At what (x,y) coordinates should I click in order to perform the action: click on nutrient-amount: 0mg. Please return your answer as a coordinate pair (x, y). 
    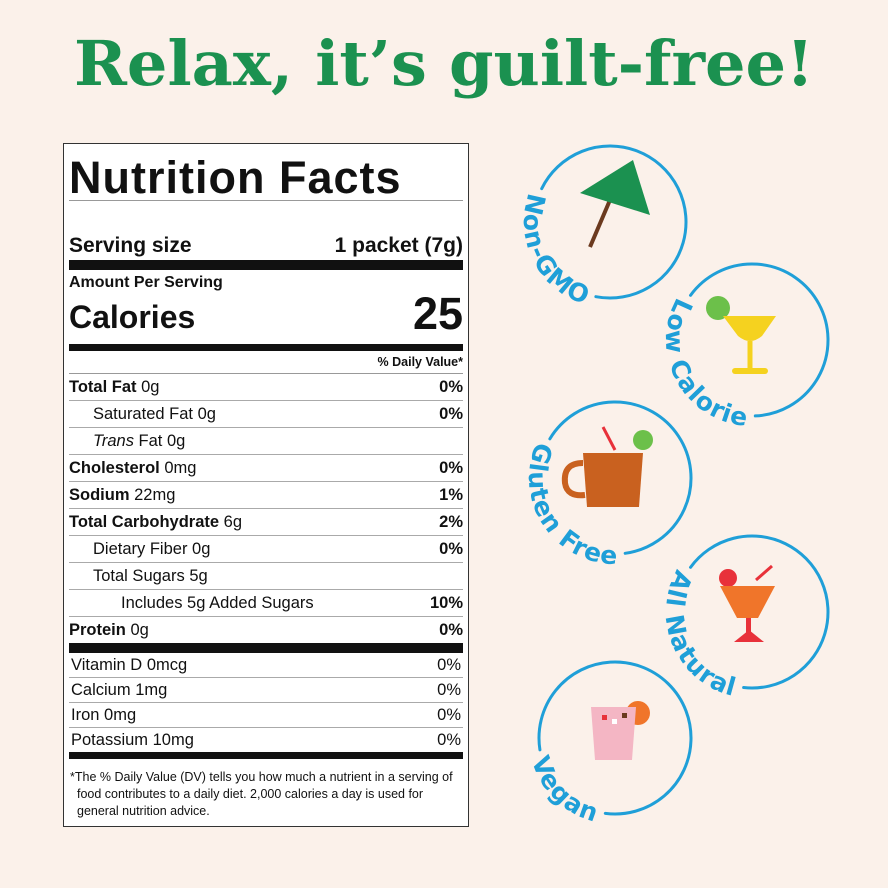
    Looking at the image, I should click on (180, 468).